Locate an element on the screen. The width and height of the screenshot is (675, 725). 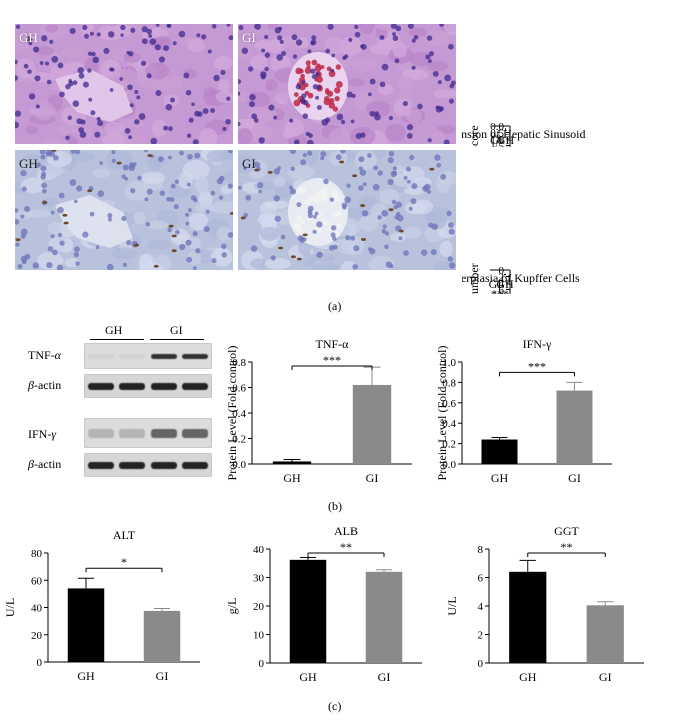
chart-title: ALB is located at coordinates (346, 531).